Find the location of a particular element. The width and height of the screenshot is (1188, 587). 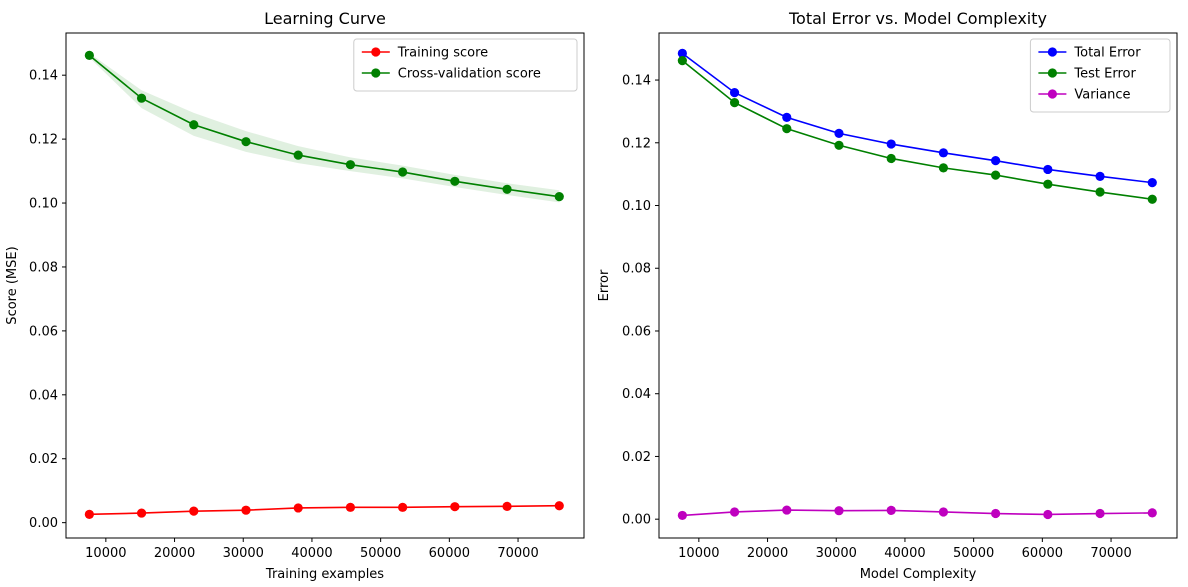

legend-item-training-score: Training score is located at coordinates (424, 53).